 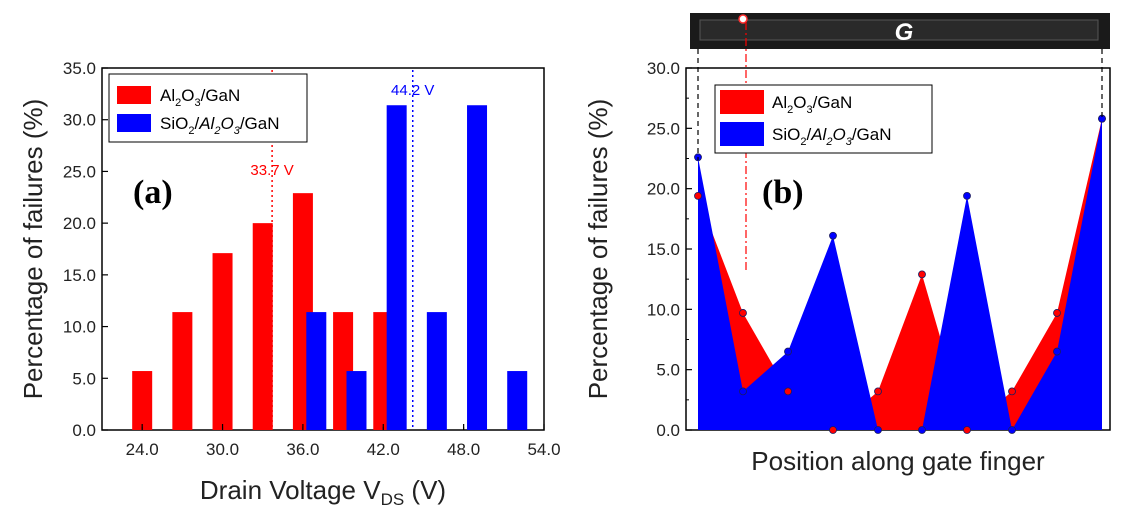 What do you see at coordinates (663, 189) in the screenshot?
I see `ytick-label-b: 20.0` at bounding box center [663, 189].